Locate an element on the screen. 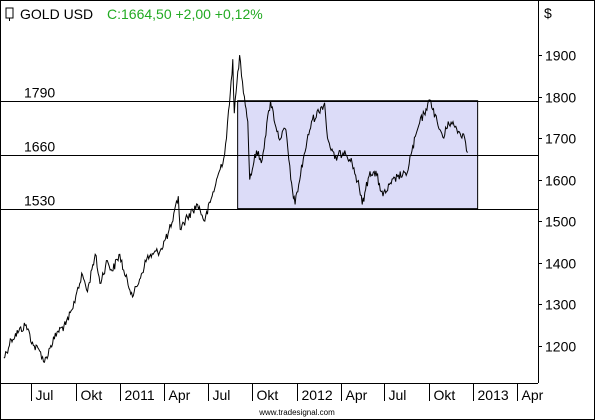 This screenshot has height=420, width=595. x-tick-label-2012-01-01: 2012 is located at coordinates (317, 395).